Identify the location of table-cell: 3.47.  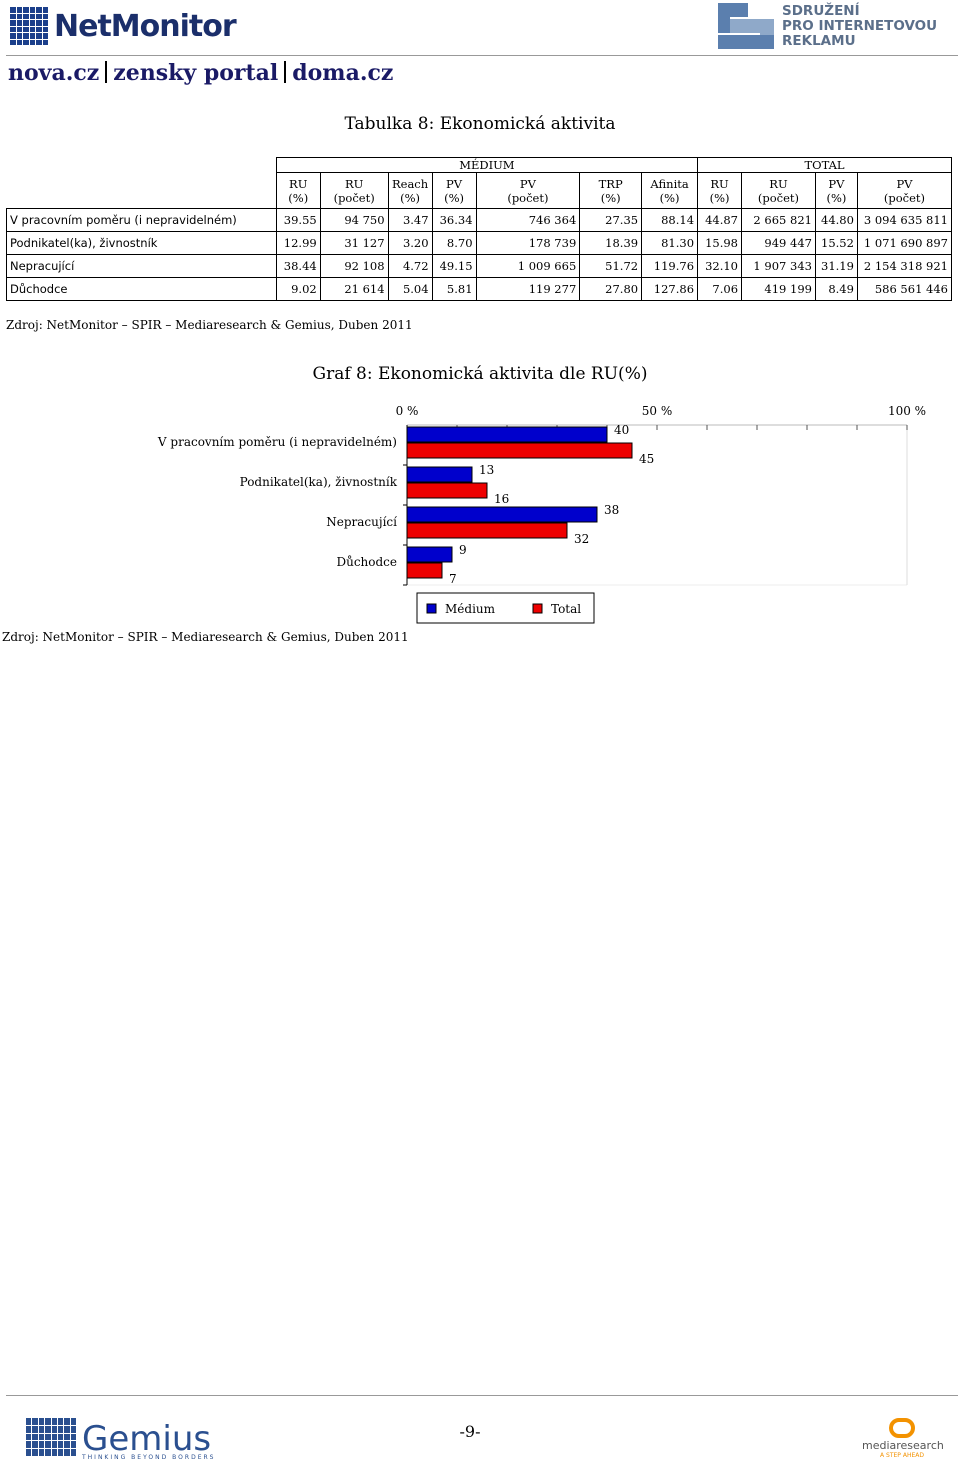
(410, 220).